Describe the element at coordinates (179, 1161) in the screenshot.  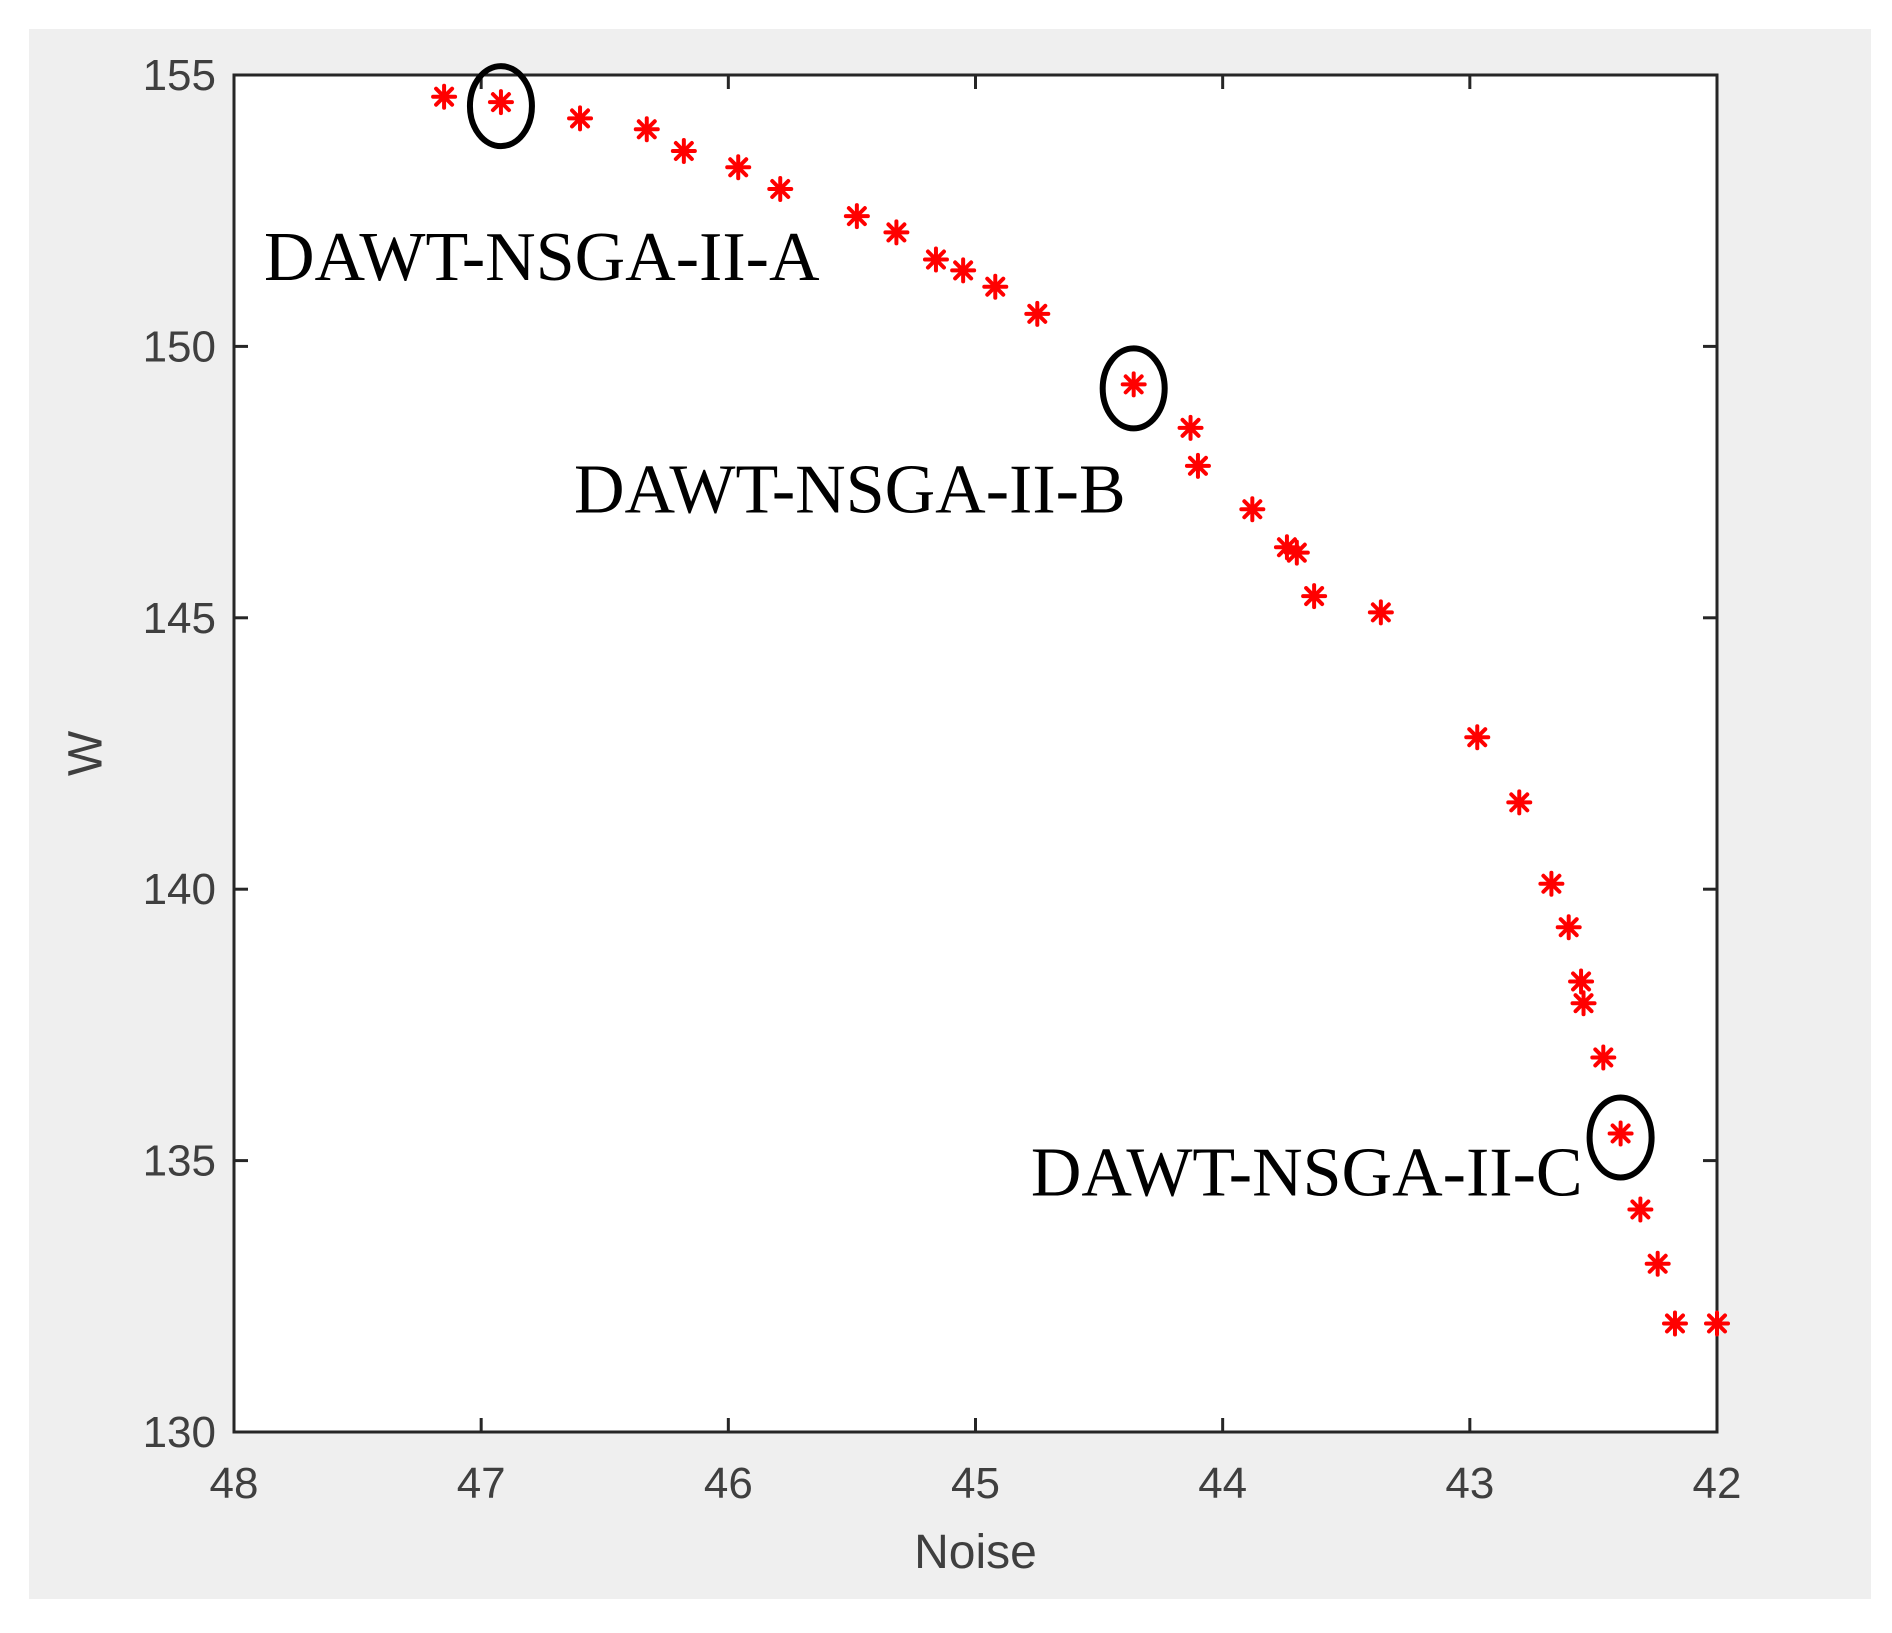
I see `y-tick-label: 135` at that location.